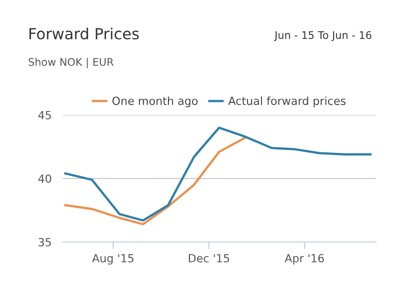  What do you see at coordinates (45, 178) in the screenshot?
I see `y-tick-label: 40` at bounding box center [45, 178].